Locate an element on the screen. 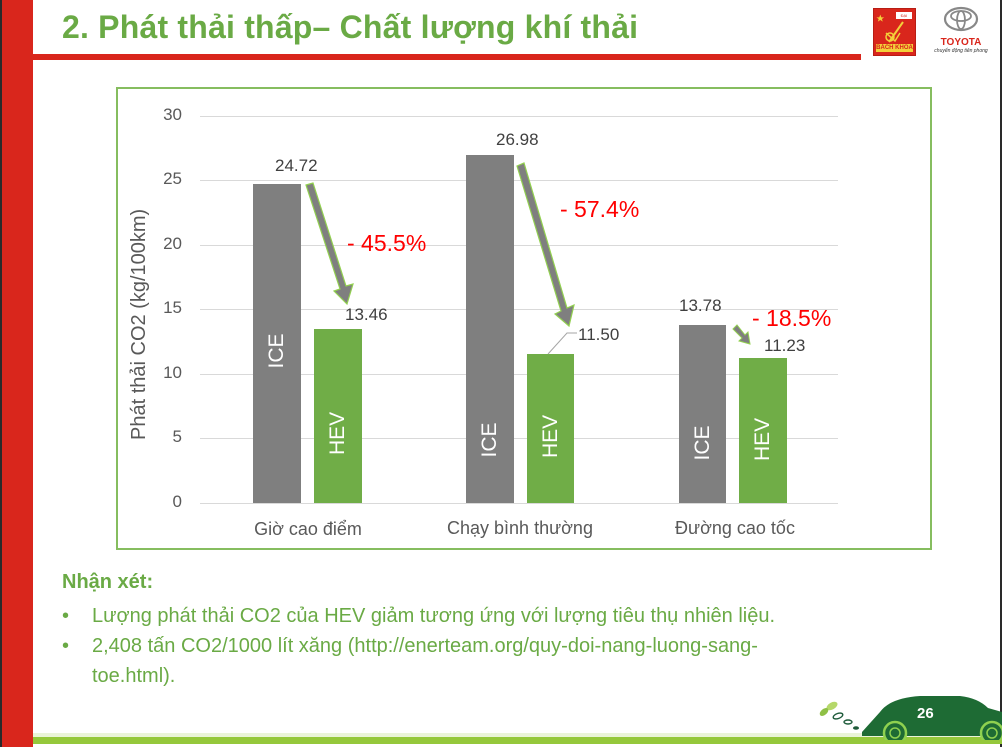 The width and height of the screenshot is (1002, 747). ytick: 20 is located at coordinates (172, 243).